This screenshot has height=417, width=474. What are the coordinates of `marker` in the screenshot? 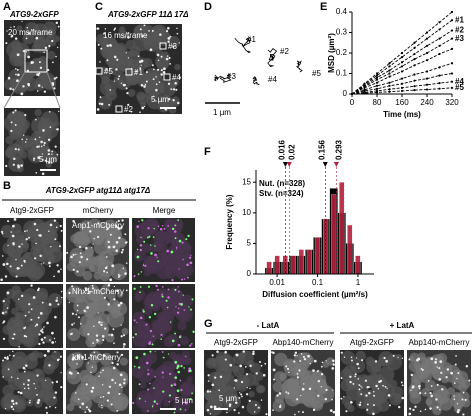 It's located at (285, 164).